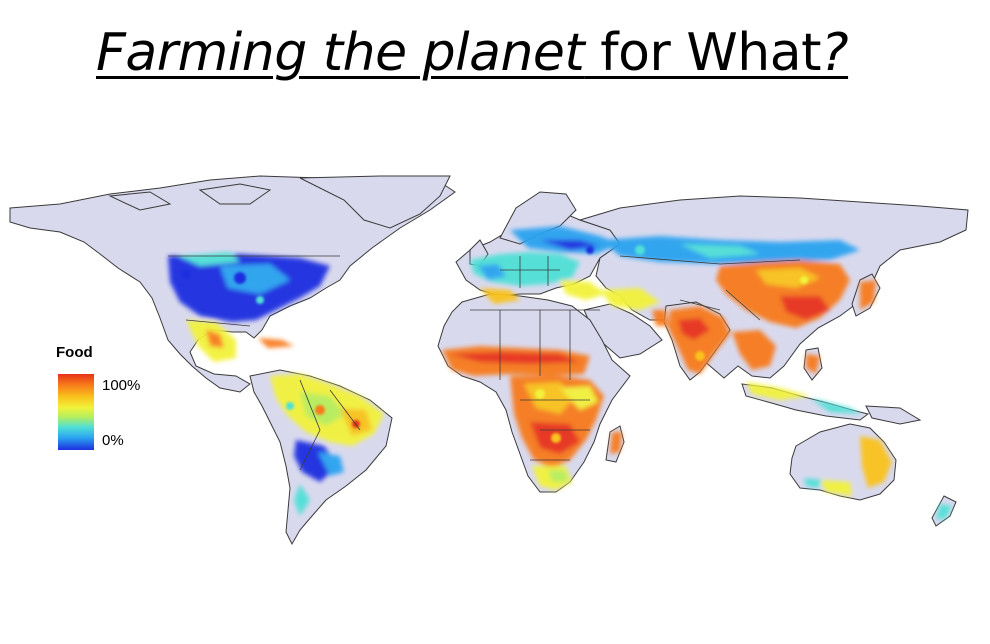 The width and height of the screenshot is (990, 644). Describe the element at coordinates (74, 352) in the screenshot. I see `legend-title: Food` at that location.